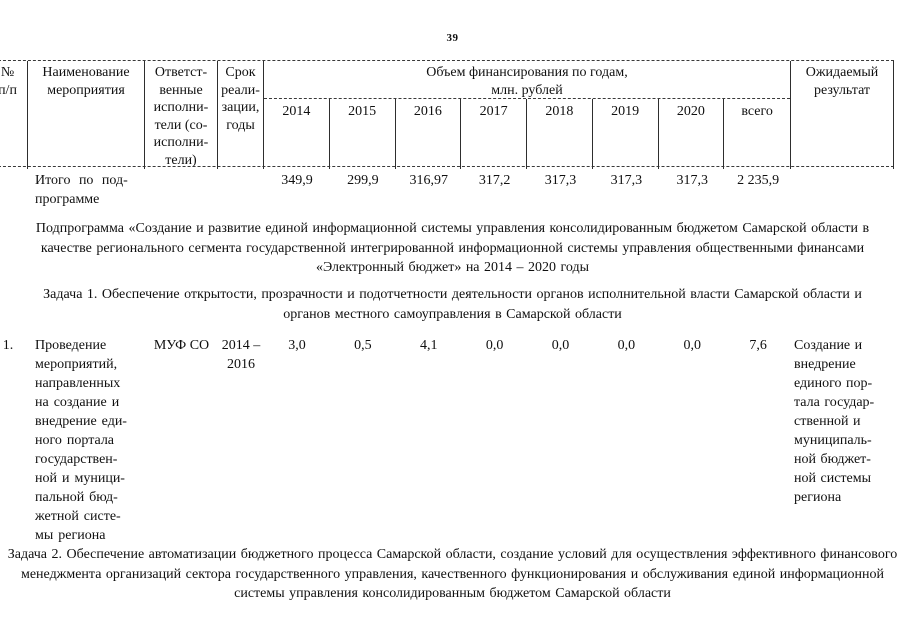  Describe the element at coordinates (297, 134) in the screenshot. I see `year-header-2014: 2014` at that location.